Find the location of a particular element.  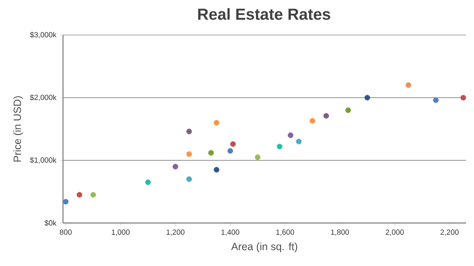

y-axis-title: Price (in USD) is located at coordinates (18, 129).